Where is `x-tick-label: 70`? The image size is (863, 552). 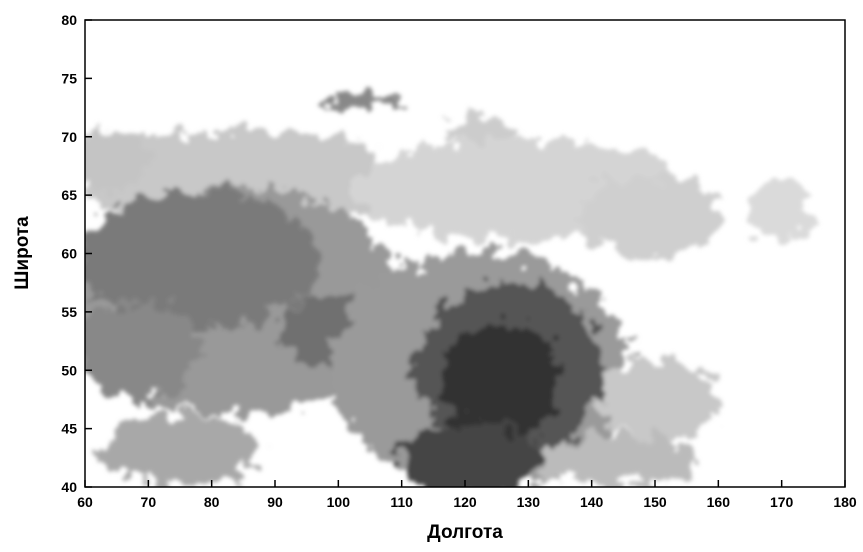 x-tick-label: 70 is located at coordinates (149, 502).